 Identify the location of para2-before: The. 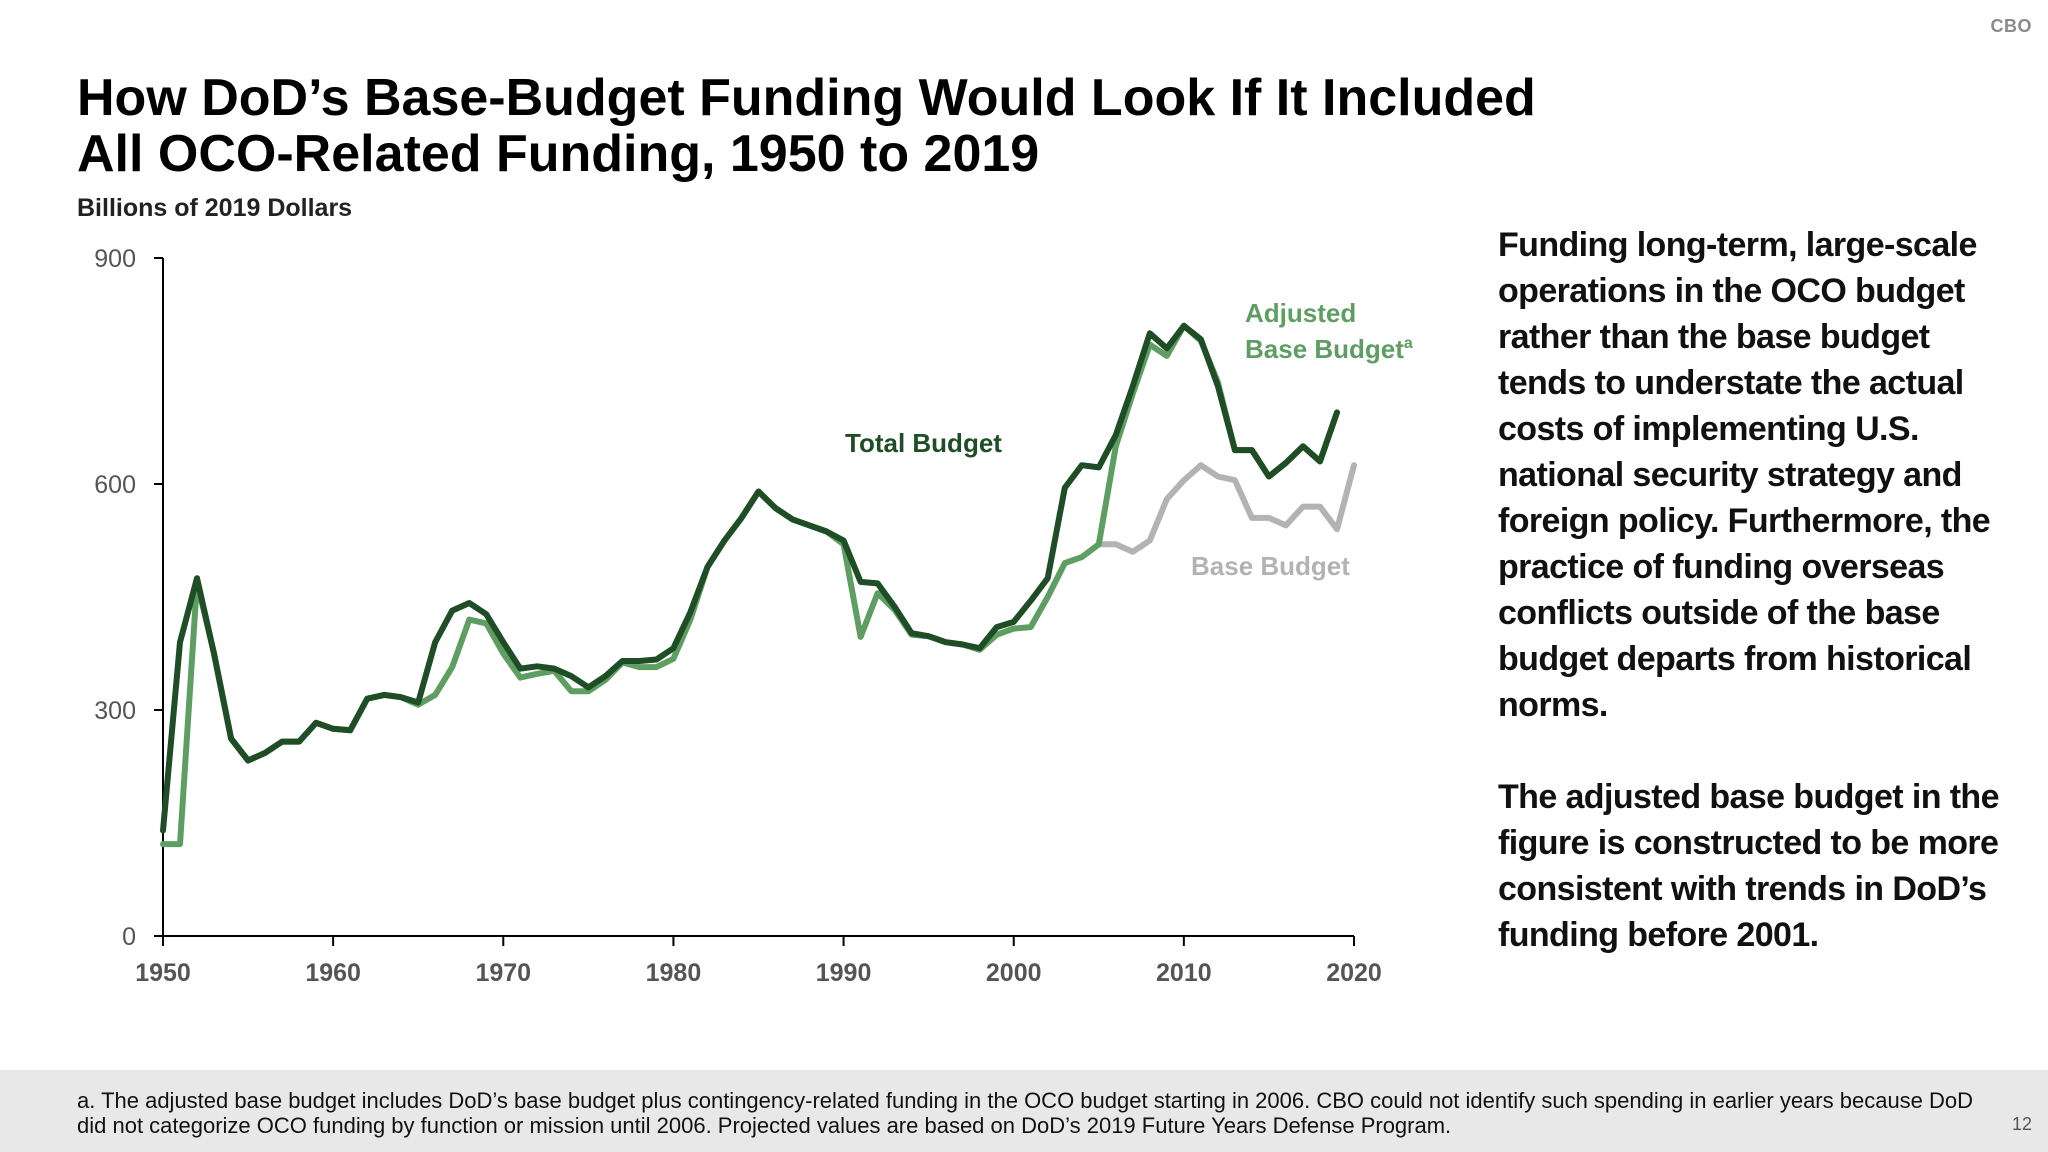
(1532, 797).